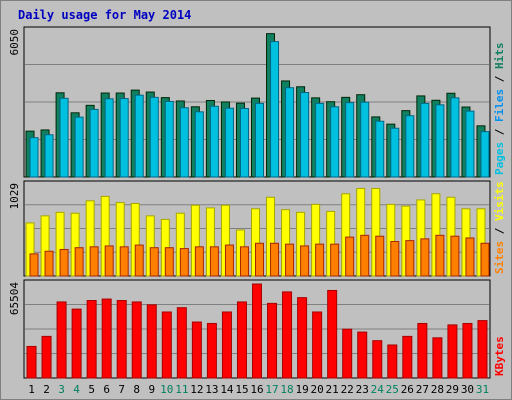  Describe the element at coordinates (347, 389) in the screenshot. I see `x-tick-label-day-22: 22` at that location.